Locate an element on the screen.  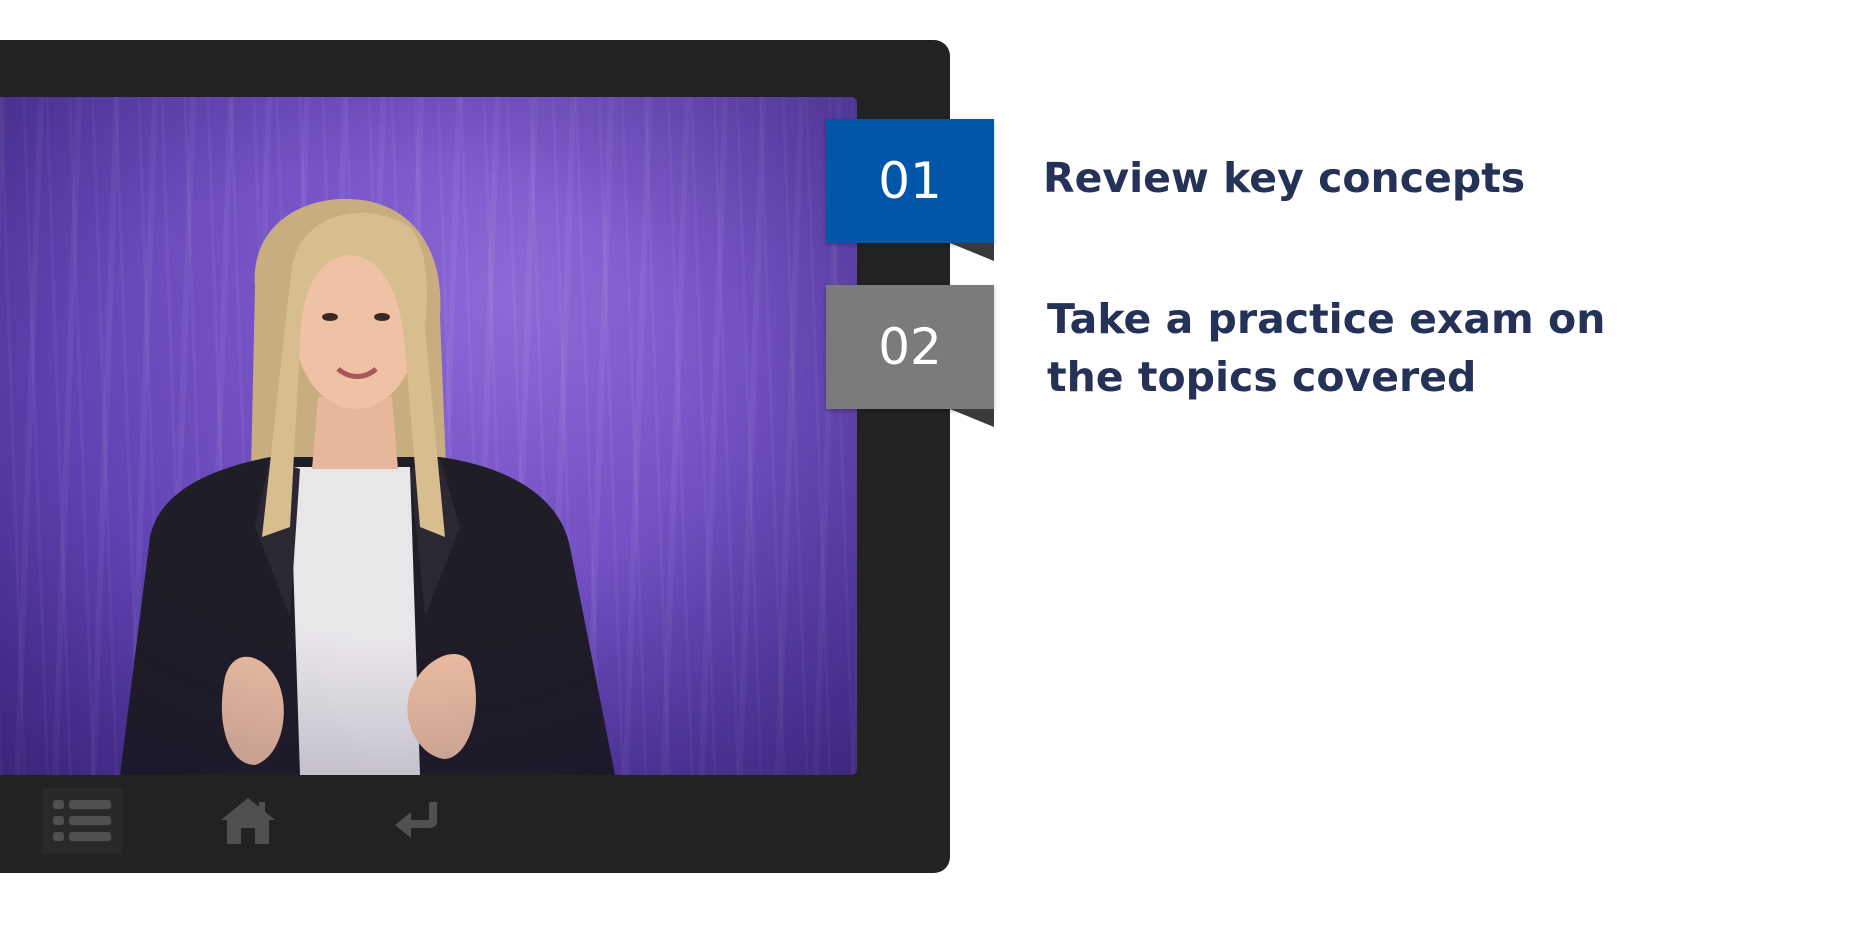
menu-button is located at coordinates (82, 821).